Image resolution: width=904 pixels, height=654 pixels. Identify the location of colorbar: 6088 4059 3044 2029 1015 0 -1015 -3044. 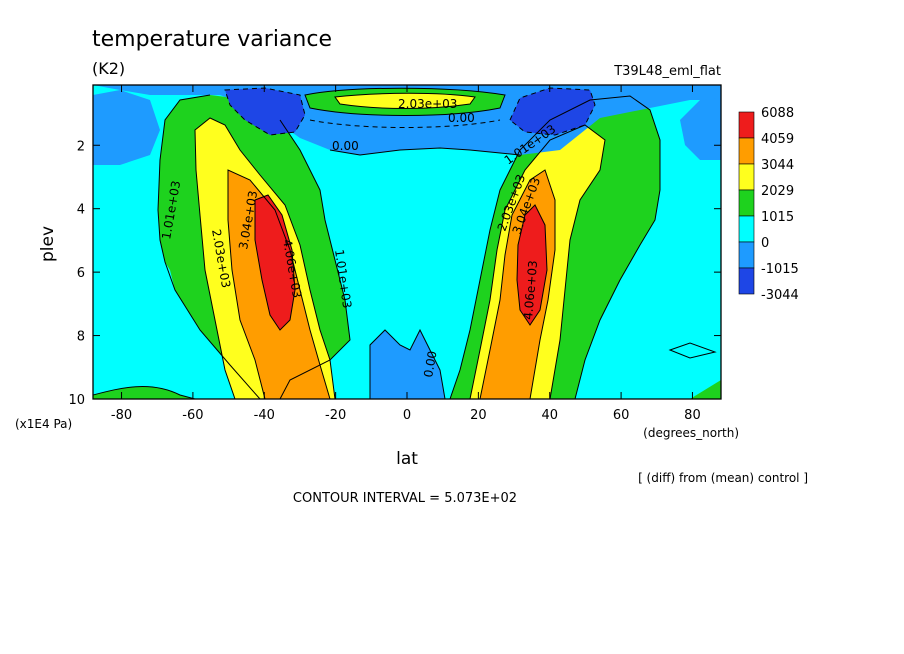
(768, 204).